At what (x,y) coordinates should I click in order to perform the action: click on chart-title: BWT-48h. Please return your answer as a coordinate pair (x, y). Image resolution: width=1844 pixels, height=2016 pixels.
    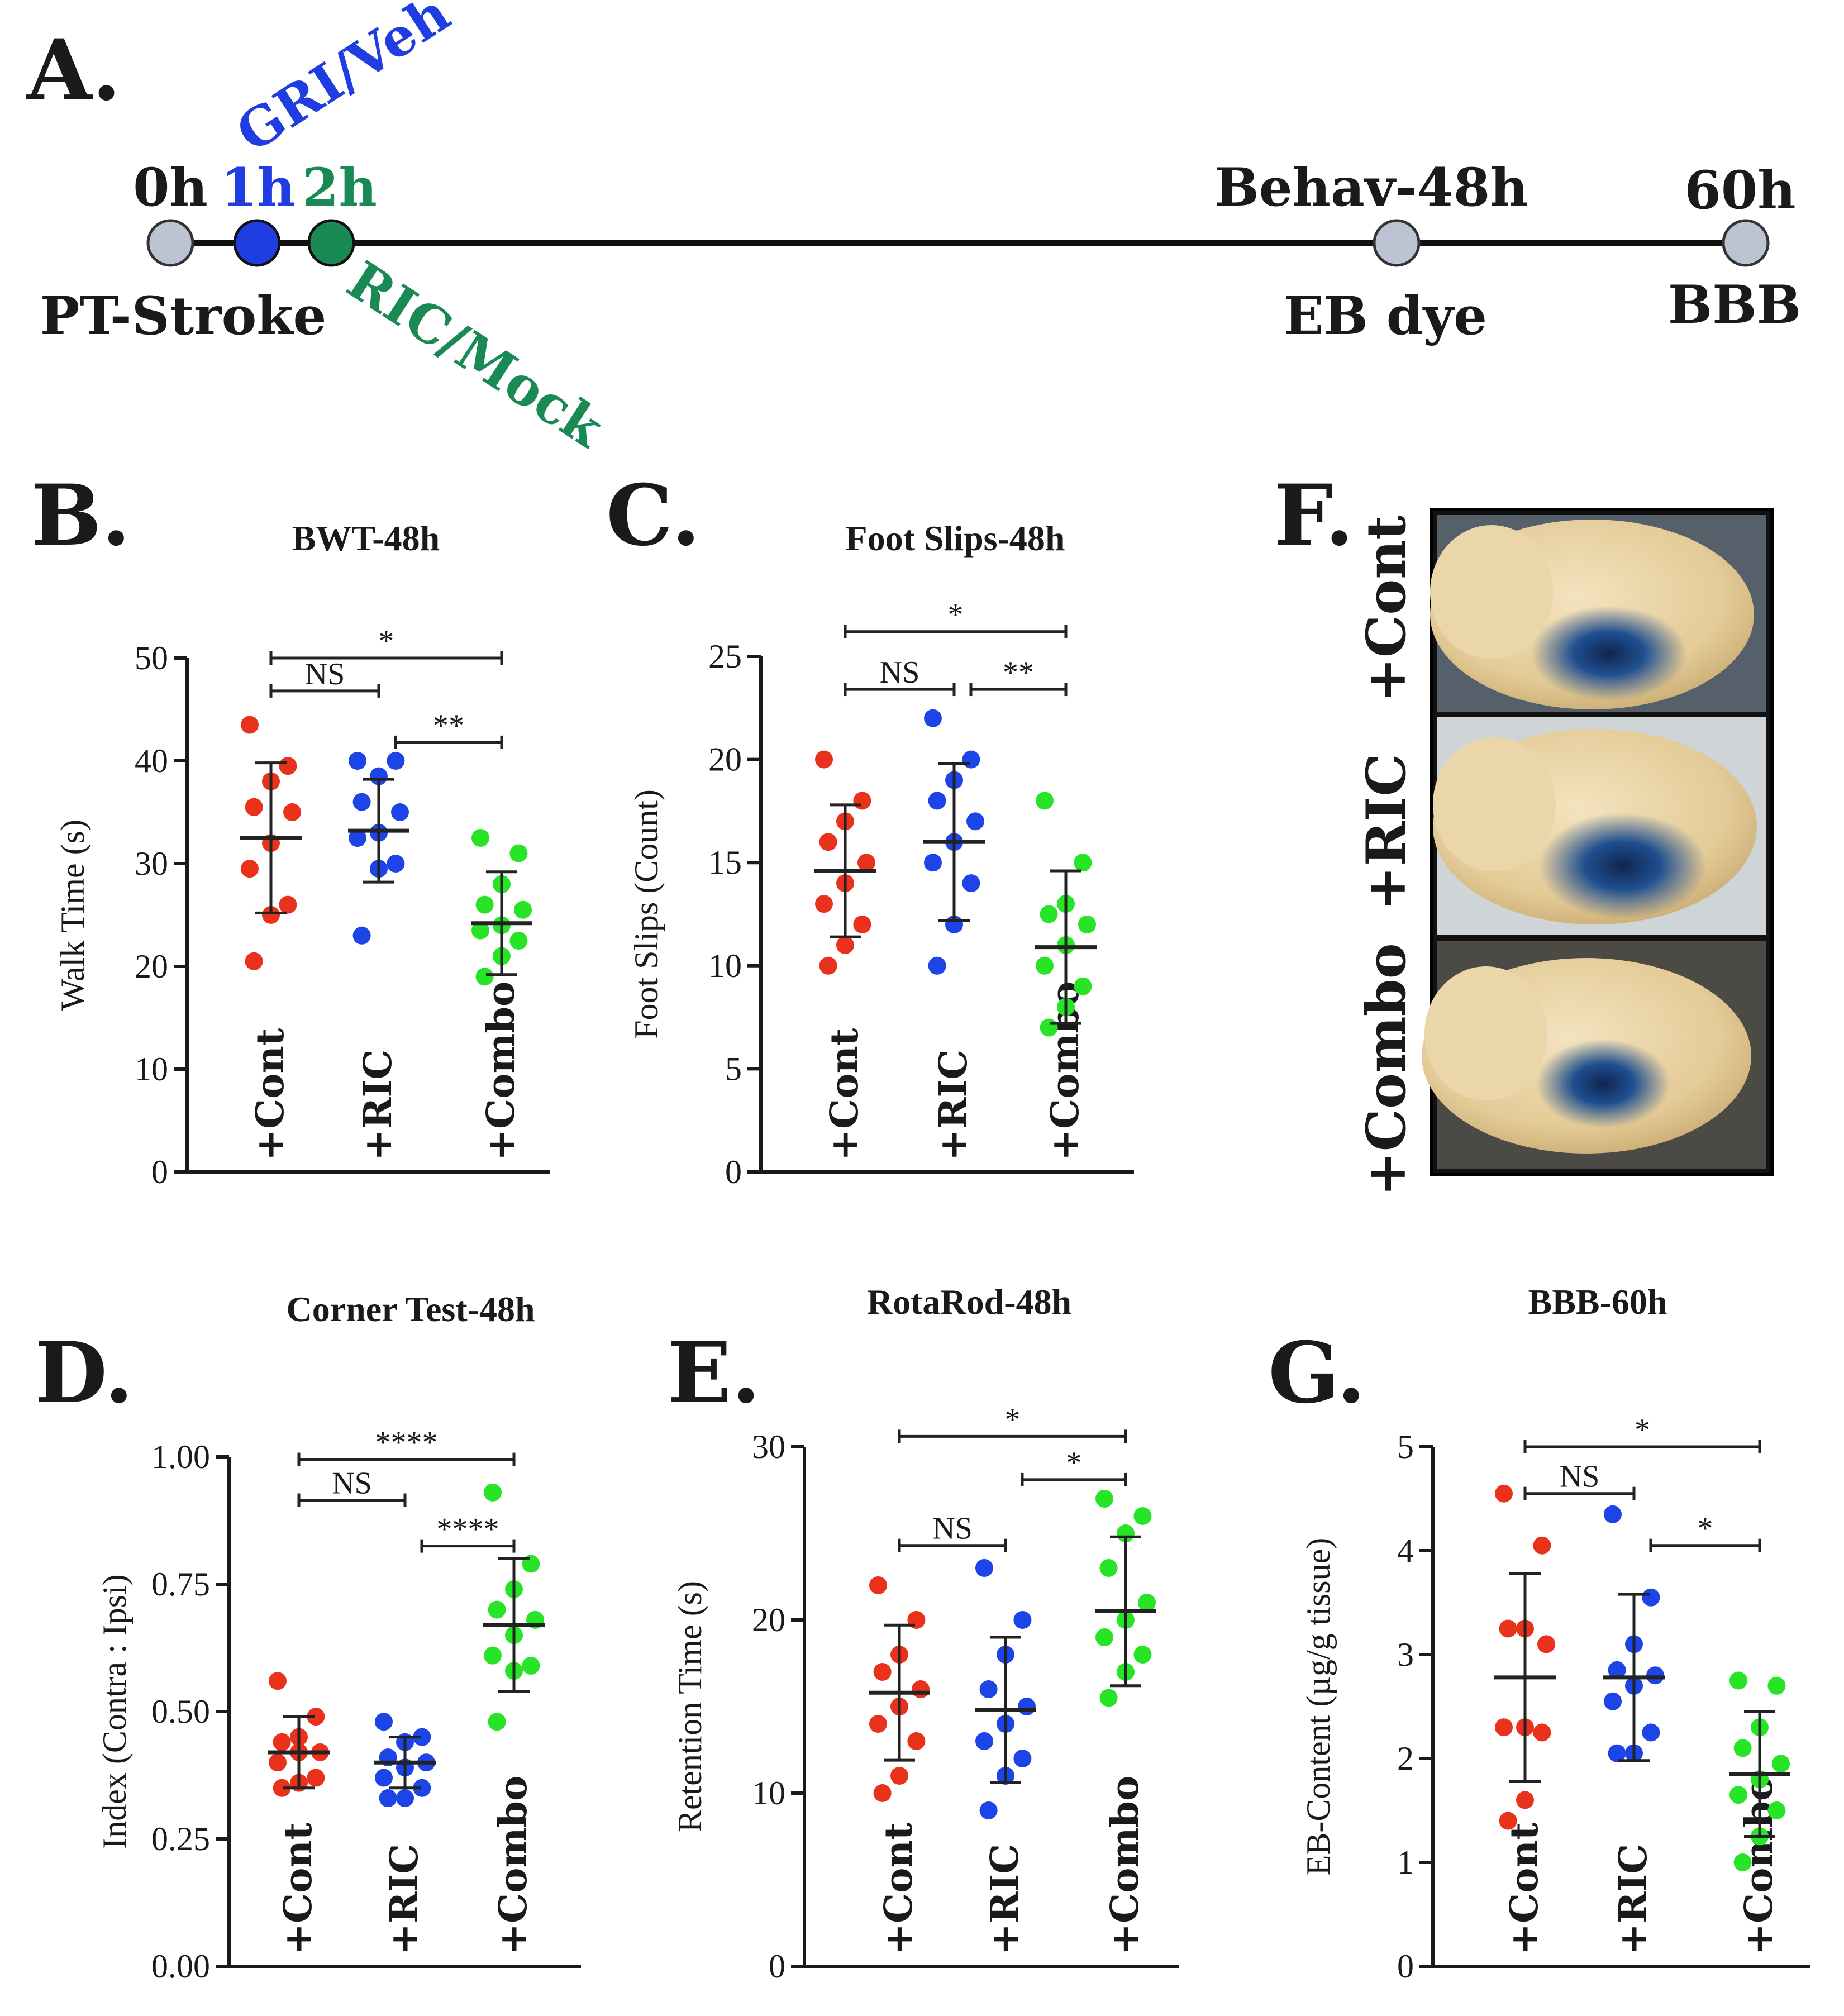
    Looking at the image, I should click on (366, 538).